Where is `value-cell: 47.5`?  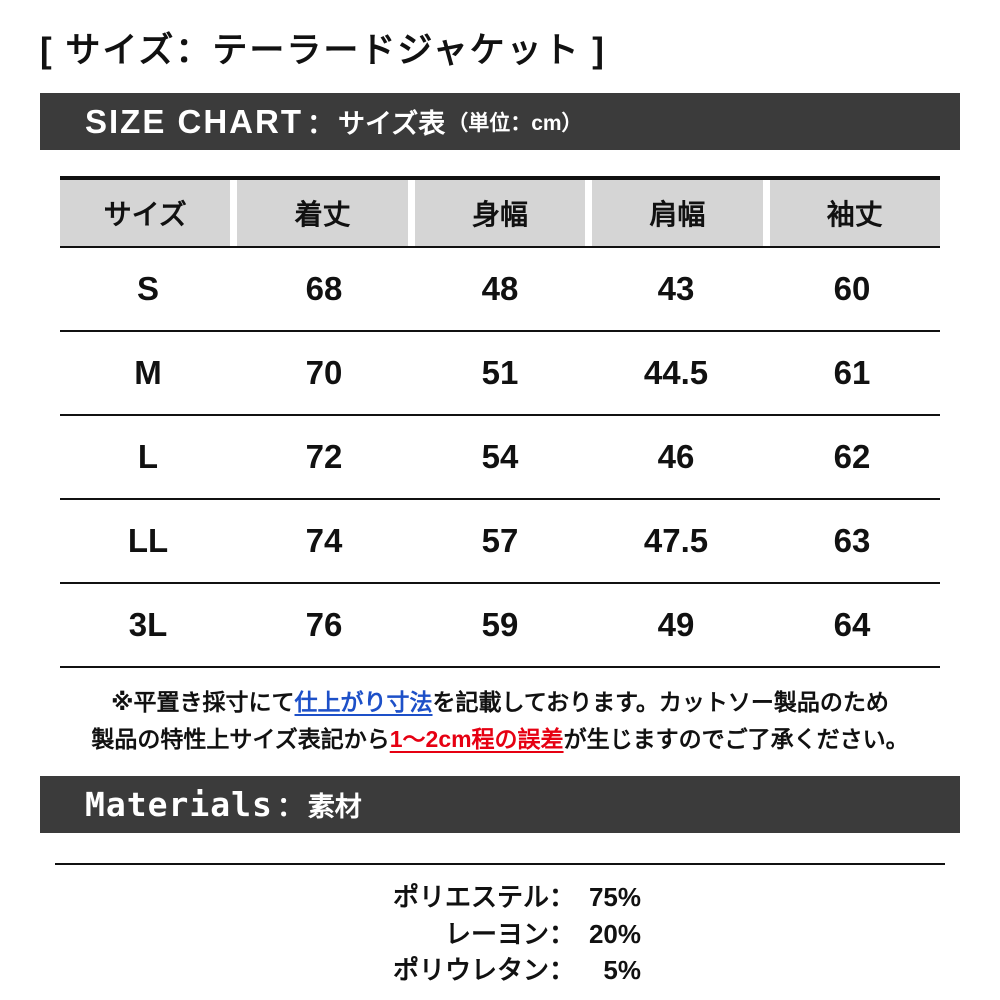
value-cell: 47.5 is located at coordinates (676, 541).